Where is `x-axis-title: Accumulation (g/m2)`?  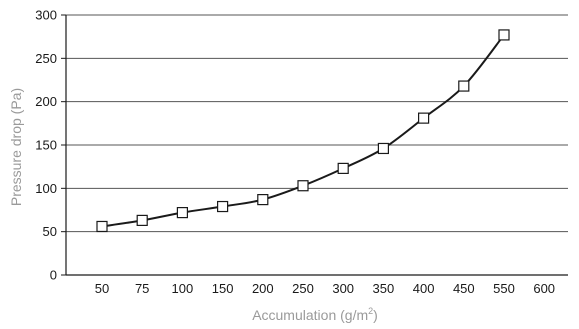
x-axis-title: Accumulation (g/m2) is located at coordinates (315, 314).